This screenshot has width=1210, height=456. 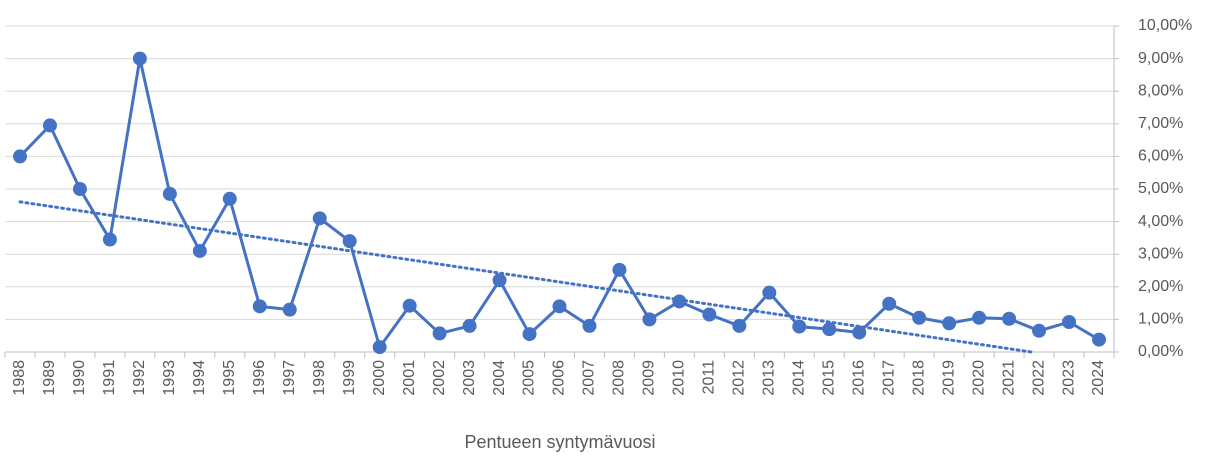 I want to click on x-tick-label: 2008, so click(x=619, y=378).